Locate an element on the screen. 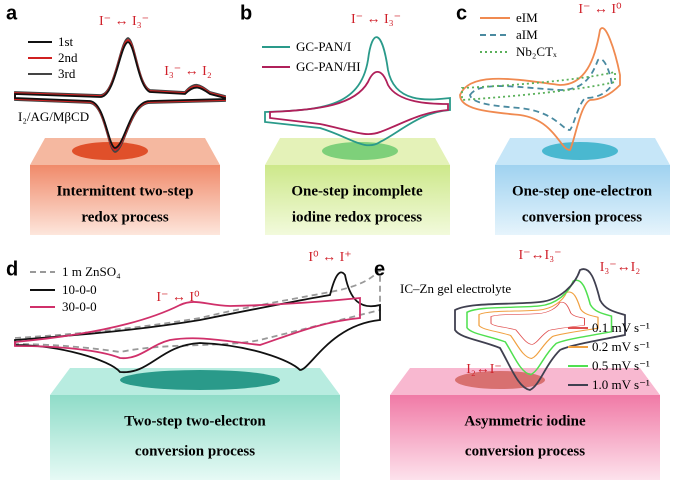  panel-label: a is located at coordinates (12, 13).